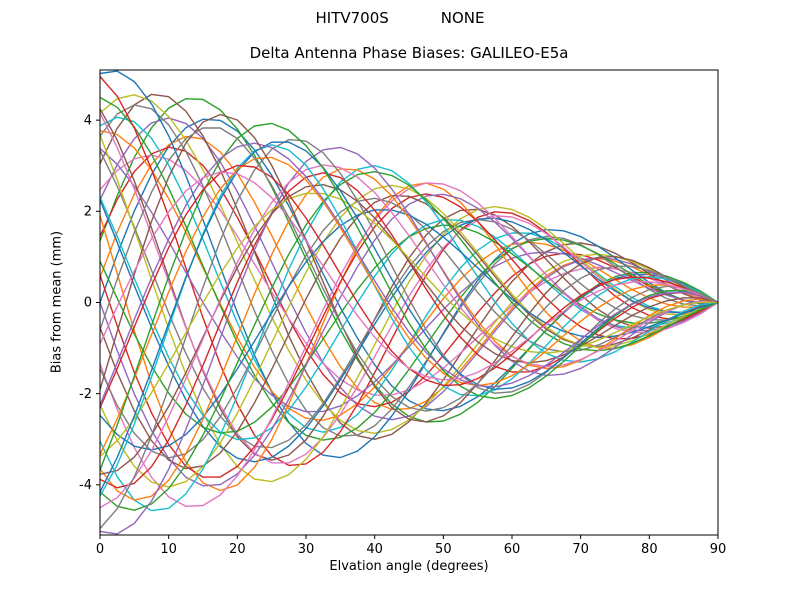 This screenshot has width=800, height=600. What do you see at coordinates (409, 53) in the screenshot?
I see `chart-title: Delta Antenna Phase Biases: GALILEO-E5a` at bounding box center [409, 53].